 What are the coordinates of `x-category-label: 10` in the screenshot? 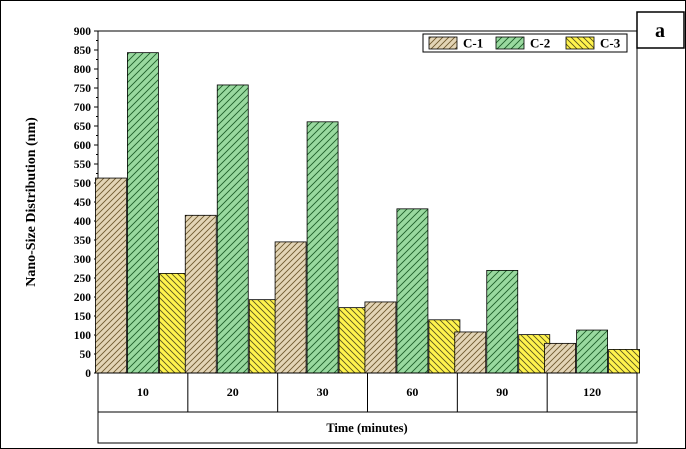 It's located at (143, 392).